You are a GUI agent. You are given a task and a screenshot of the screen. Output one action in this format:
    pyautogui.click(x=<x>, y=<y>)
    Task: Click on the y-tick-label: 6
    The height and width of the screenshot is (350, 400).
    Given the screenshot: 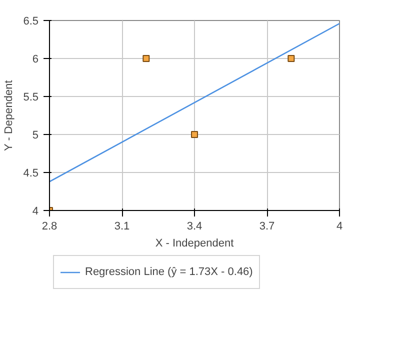 What is the action you would take?
    pyautogui.click(x=35, y=60)
    